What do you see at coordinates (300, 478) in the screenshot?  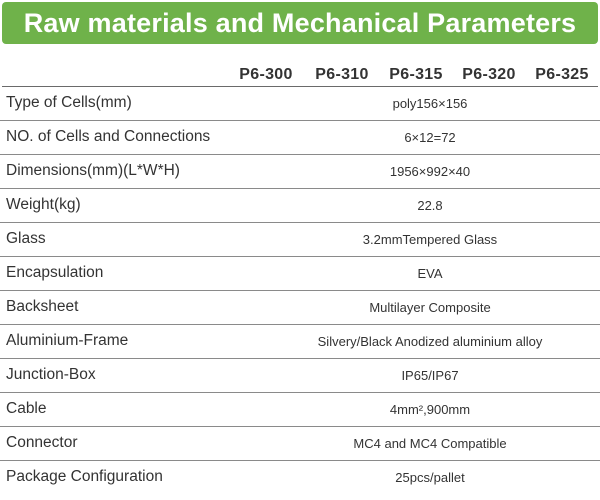 I see `table-row: Package Configuration 25pcs/pallet` at bounding box center [300, 478].